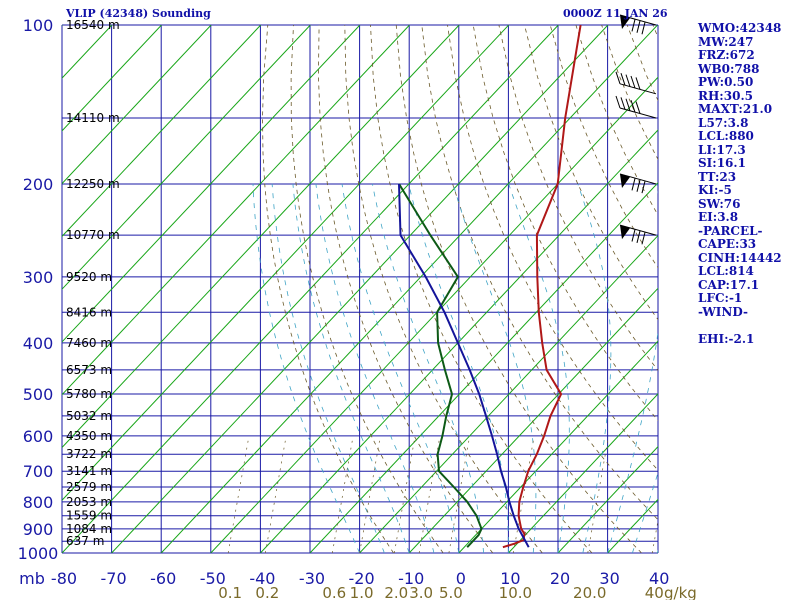 The height and width of the screenshot is (600, 800). Describe the element at coordinates (334, 592) in the screenshot. I see `mixing-ratio-label: 0.6` at that location.